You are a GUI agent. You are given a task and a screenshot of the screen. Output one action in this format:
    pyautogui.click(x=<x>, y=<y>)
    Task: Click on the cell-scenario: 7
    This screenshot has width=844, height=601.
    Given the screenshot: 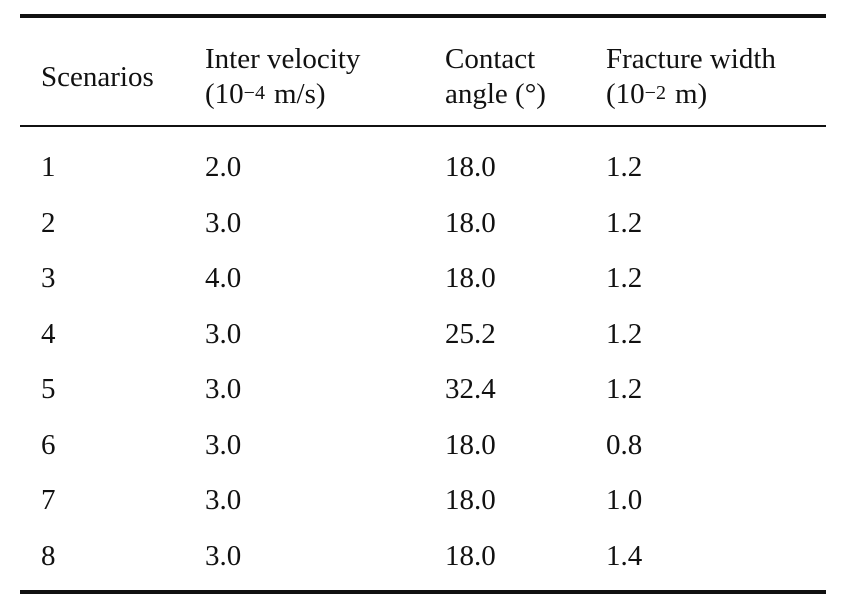 What is the action you would take?
    pyautogui.click(x=48, y=500)
    